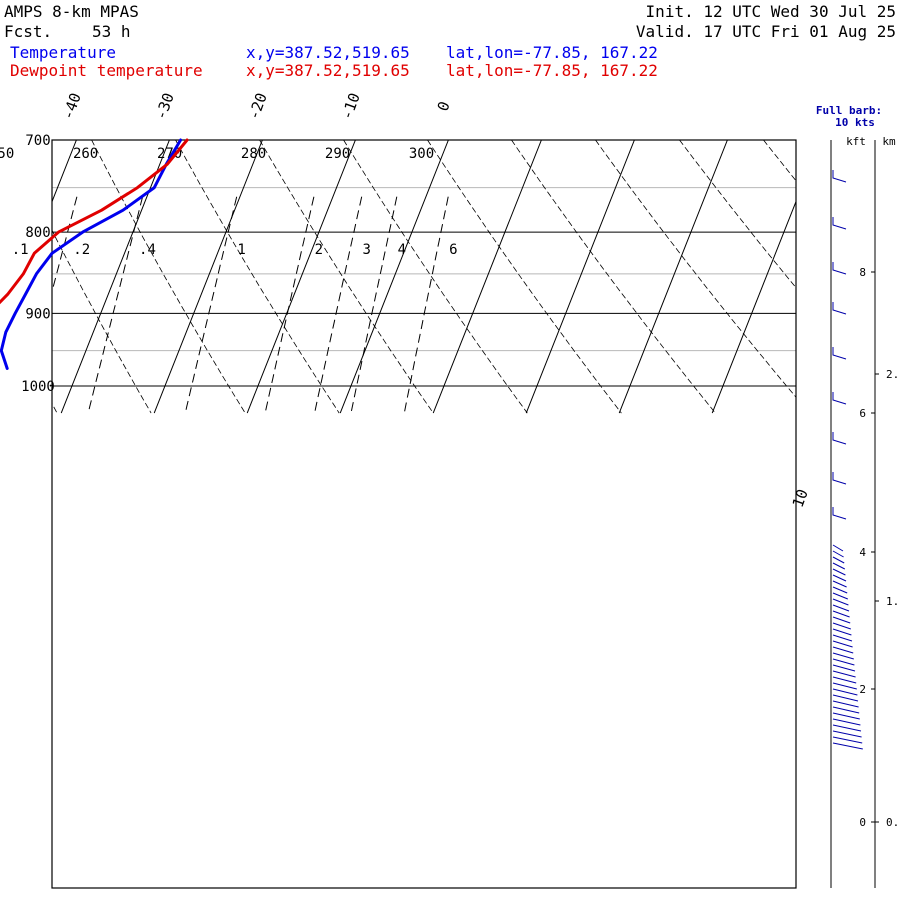 The image size is (900, 900). What do you see at coordinates (81, 250) in the screenshot?
I see `mixing-ratio-label: .2` at bounding box center [81, 250].